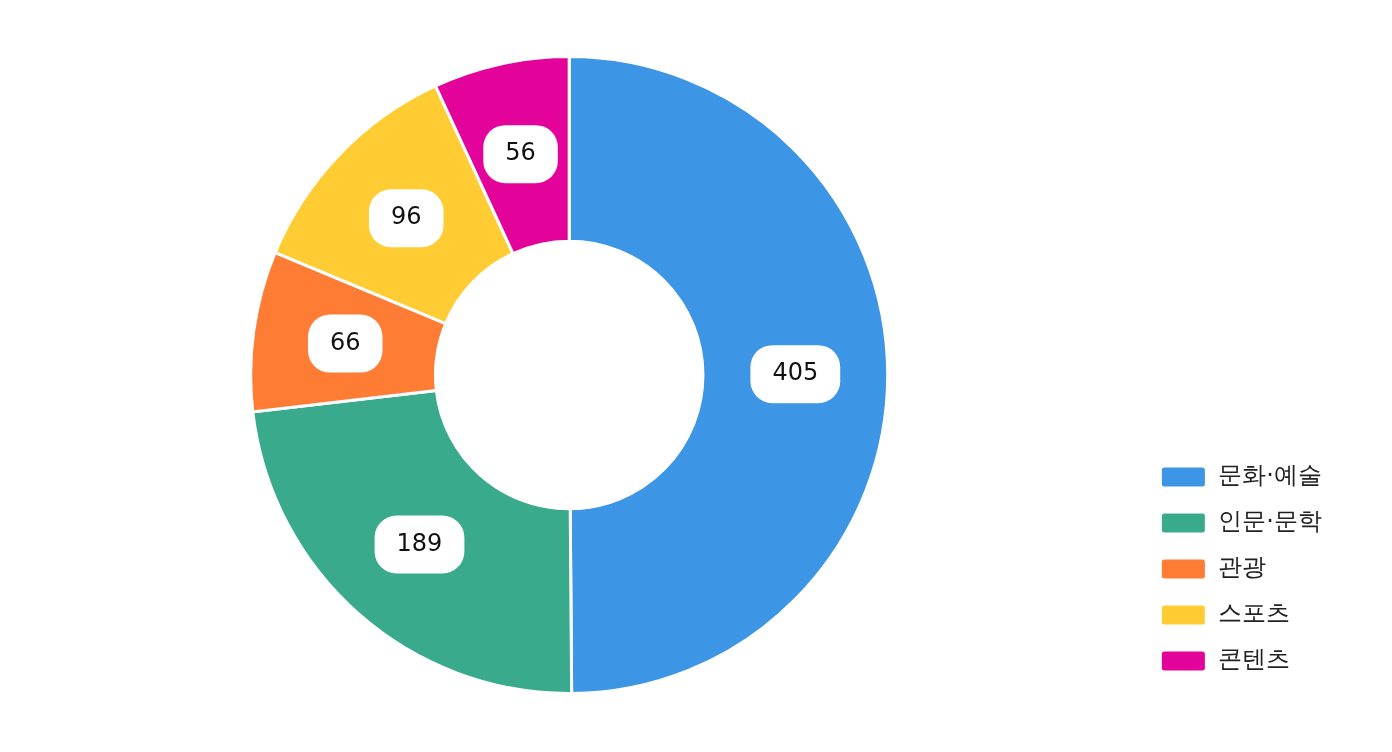 The image size is (1392, 752). What do you see at coordinates (406, 216) in the screenshot?
I see `data-label: 96` at bounding box center [406, 216].